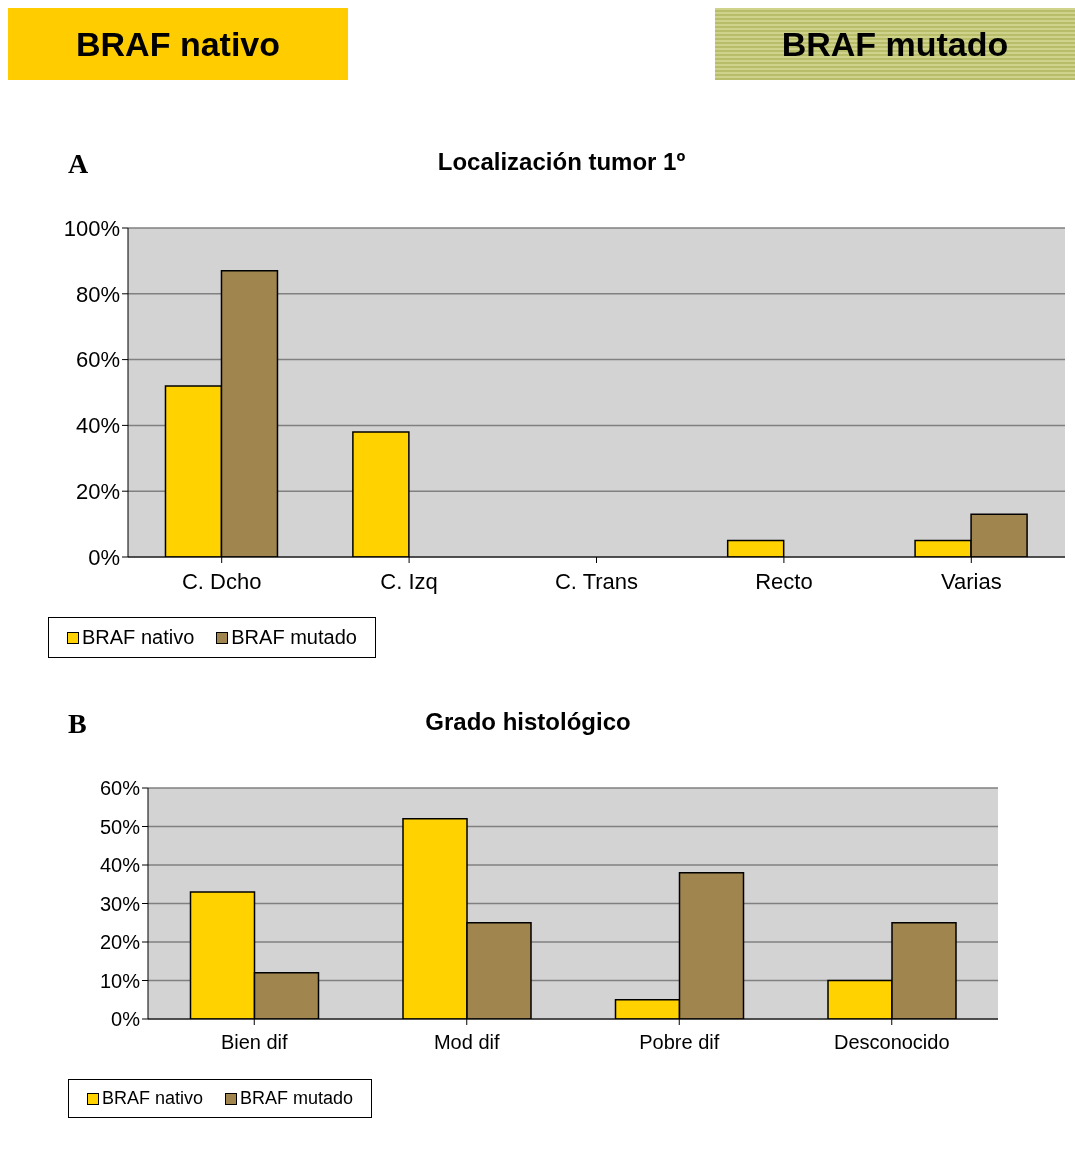 The height and width of the screenshot is (1149, 1075). What do you see at coordinates (784, 581) in the screenshot?
I see `x-tick-label: Recto` at bounding box center [784, 581].